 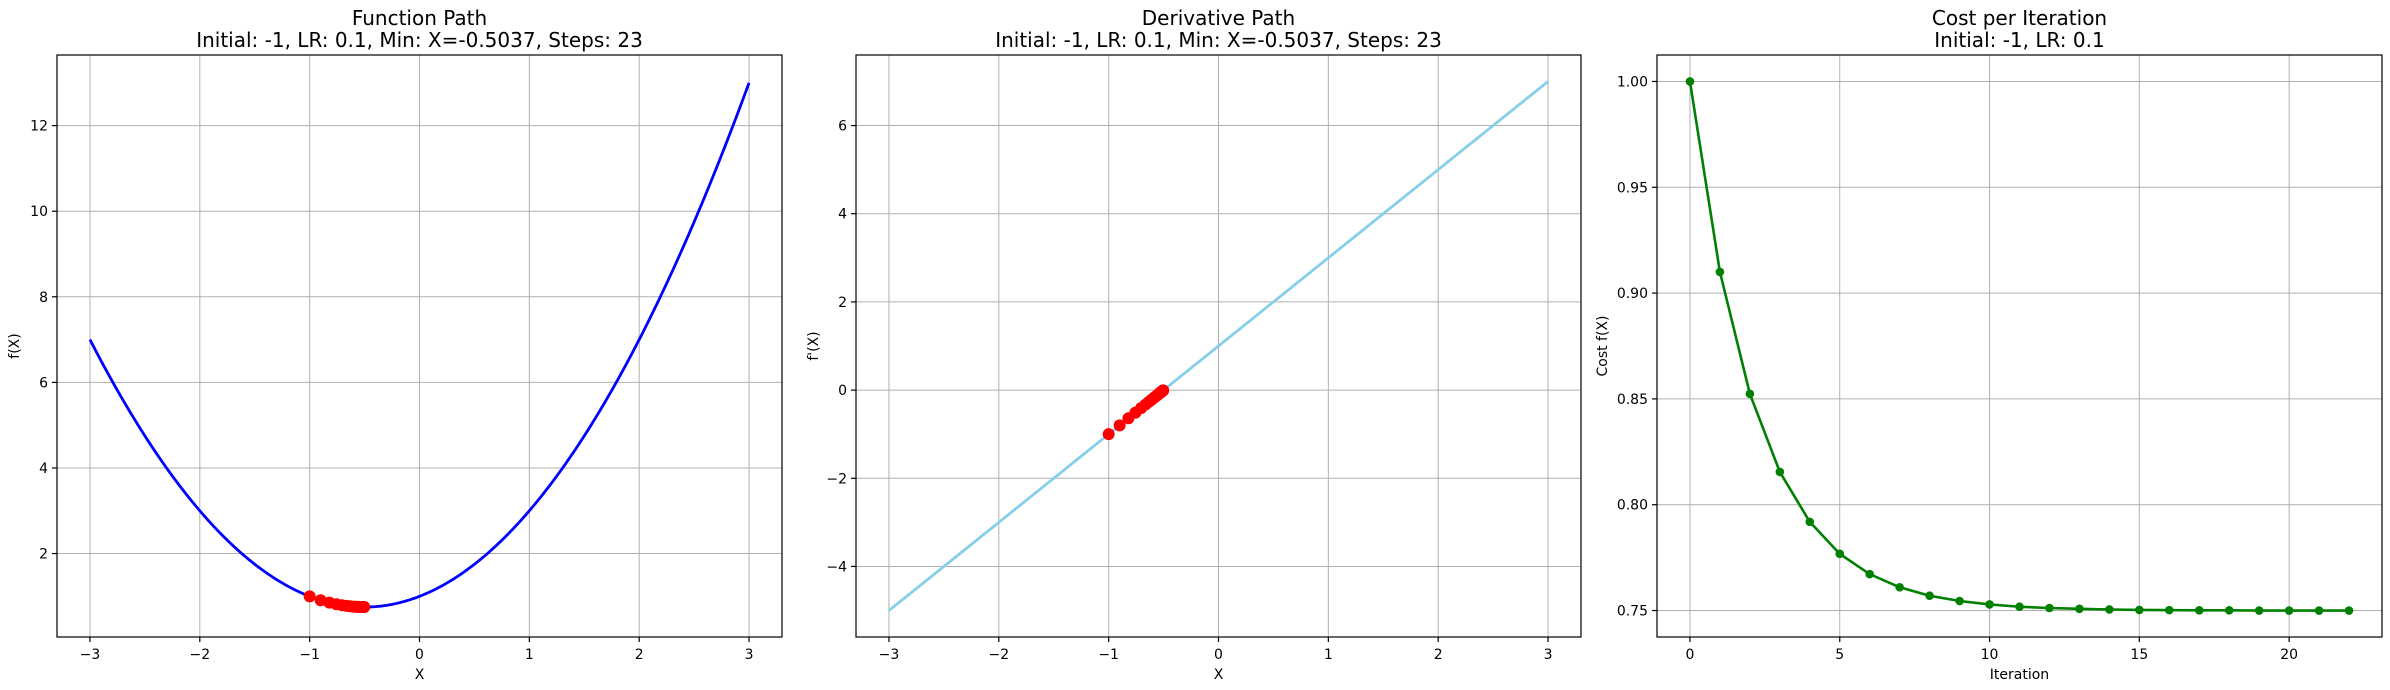 What do you see at coordinates (2139, 655) in the screenshot?
I see `x-tick-label: 15` at bounding box center [2139, 655].